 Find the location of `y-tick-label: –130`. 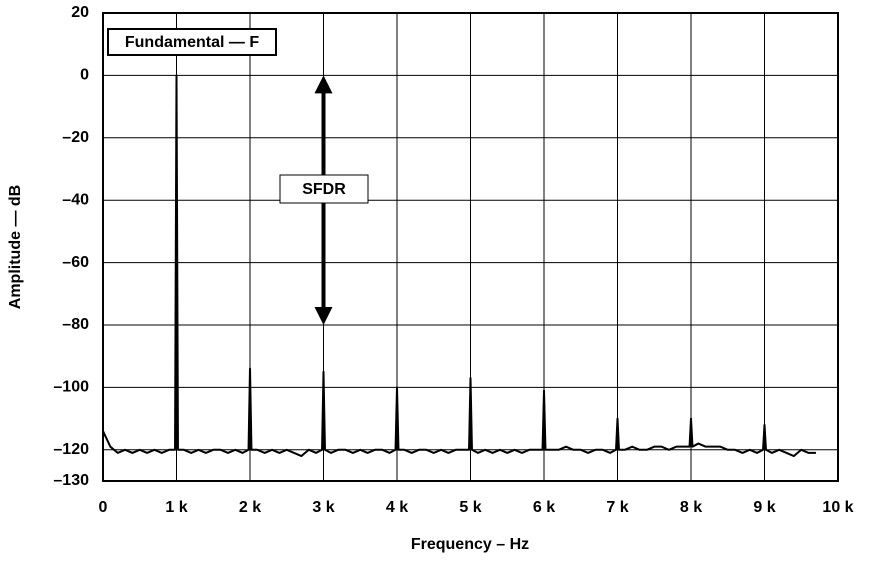

y-tick-label: –130 is located at coordinates (71, 480).